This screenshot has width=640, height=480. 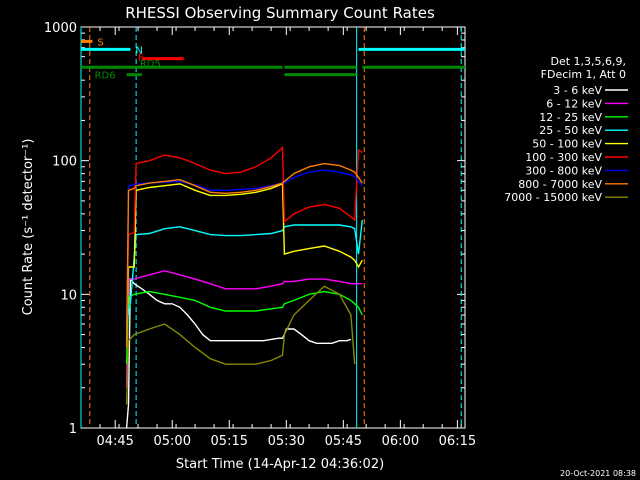 What do you see at coordinates (563, 157) in the screenshot?
I see `legend-label: 100 - 300 keV` at bounding box center [563, 157].